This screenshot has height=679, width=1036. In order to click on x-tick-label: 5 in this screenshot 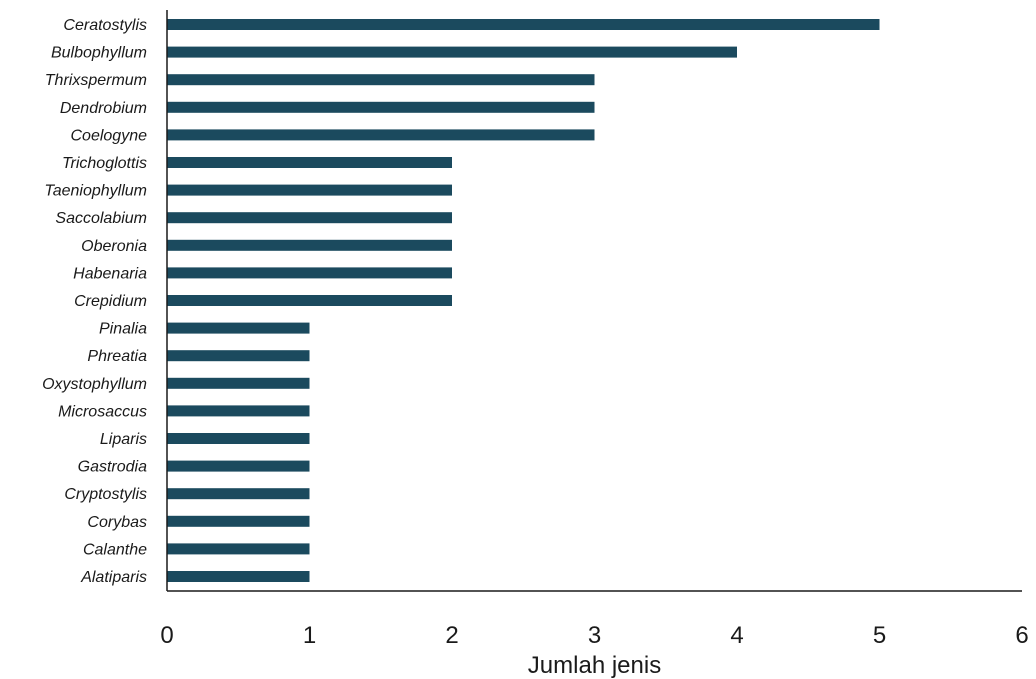, I will do `click(879, 635)`.